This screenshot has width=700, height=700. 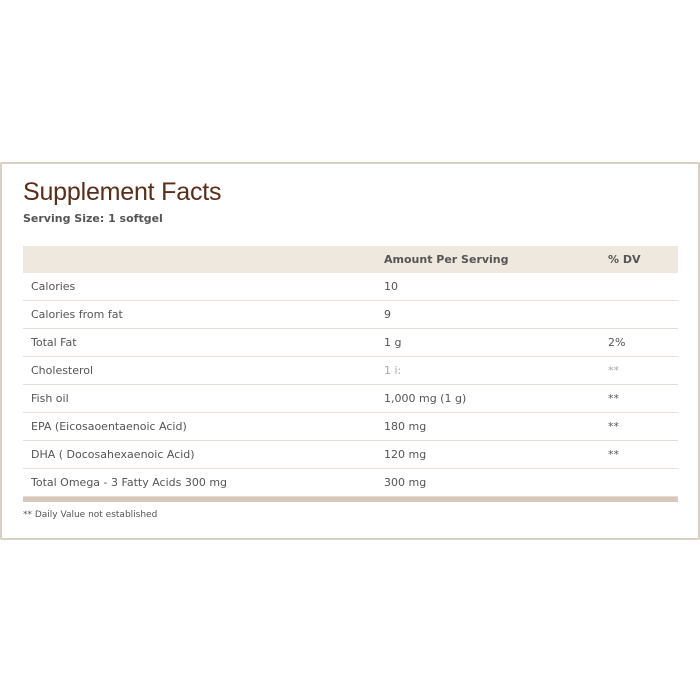 I want to click on nutrient-name: Calories, so click(x=53, y=286).